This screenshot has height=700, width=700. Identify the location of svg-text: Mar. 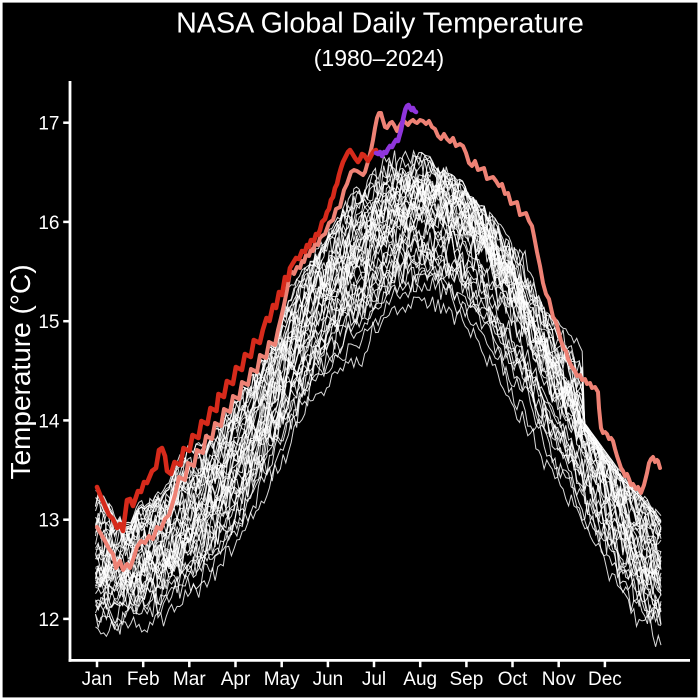
(189, 679).